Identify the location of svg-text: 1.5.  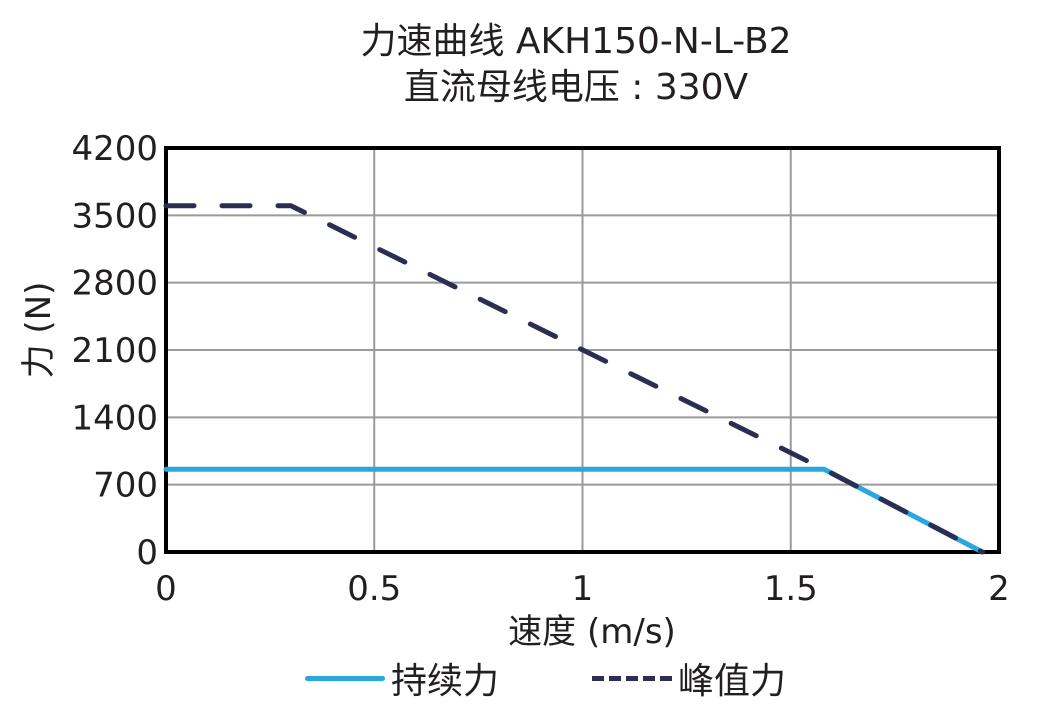
(791, 589).